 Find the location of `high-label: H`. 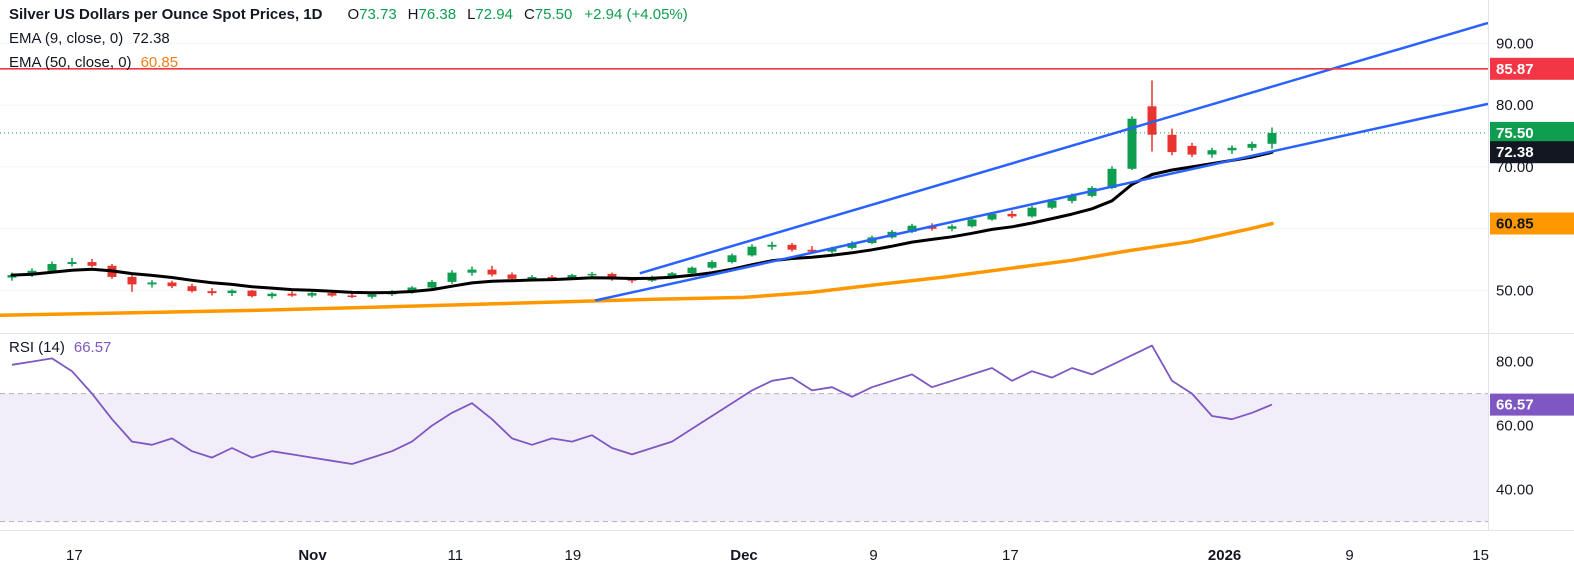

high-label: H is located at coordinates (413, 14).